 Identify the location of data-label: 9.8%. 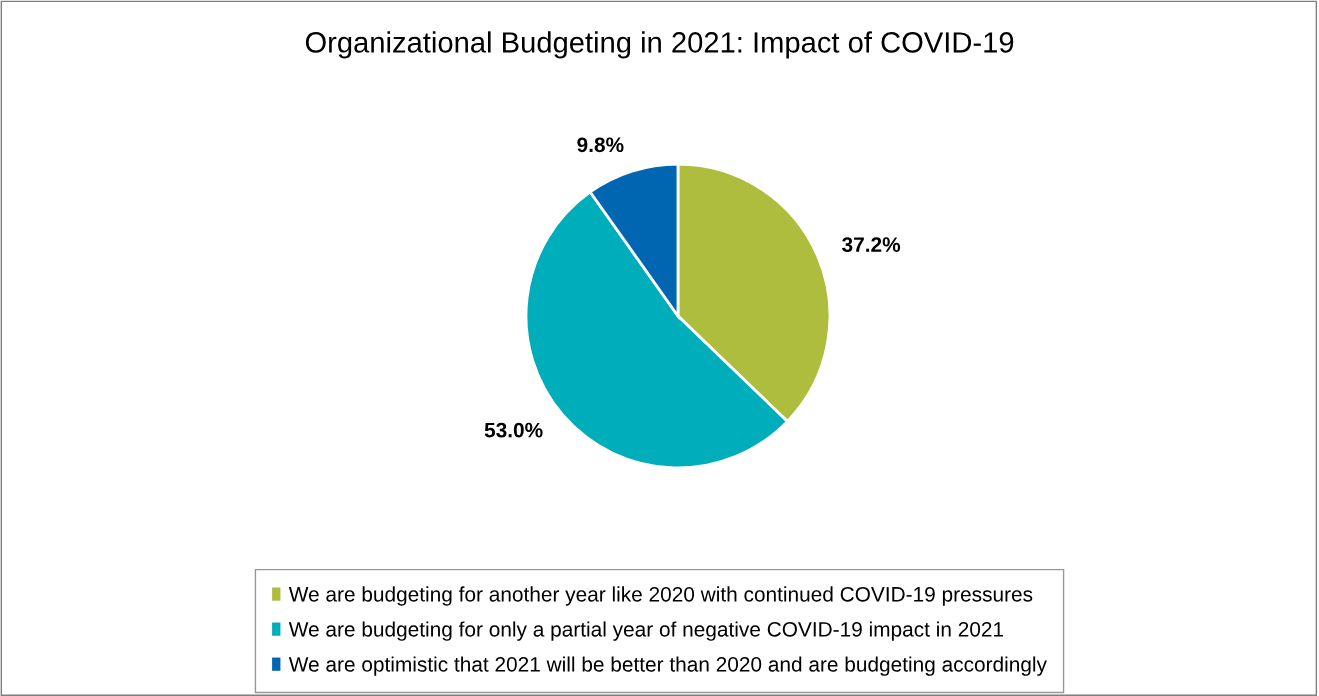
(600, 145).